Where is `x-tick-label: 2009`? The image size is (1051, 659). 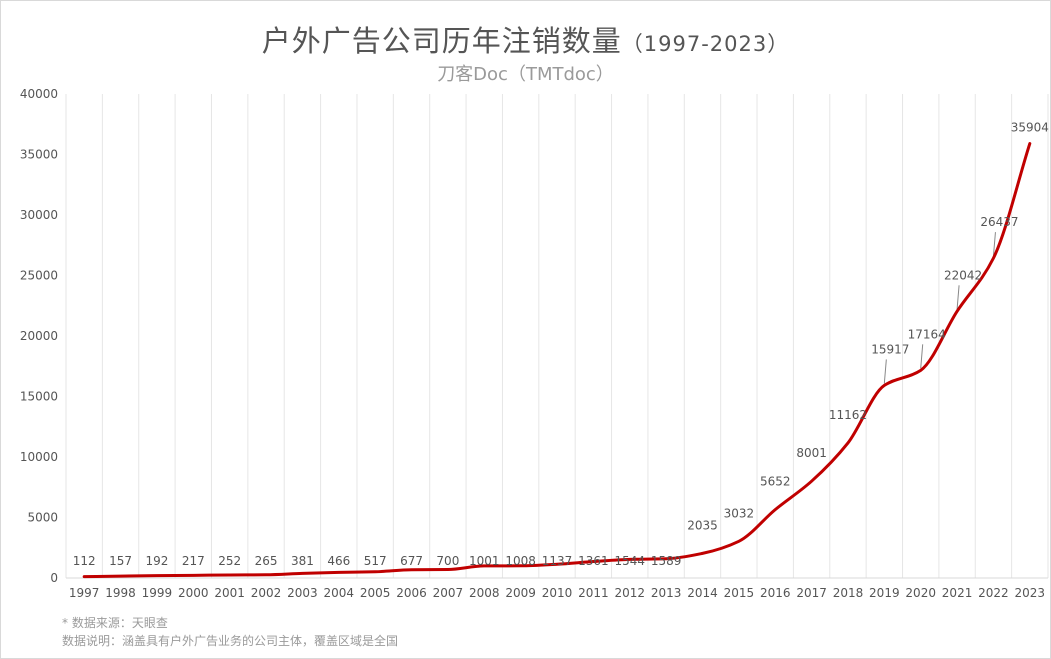
x-tick-label: 2009 is located at coordinates (520, 593).